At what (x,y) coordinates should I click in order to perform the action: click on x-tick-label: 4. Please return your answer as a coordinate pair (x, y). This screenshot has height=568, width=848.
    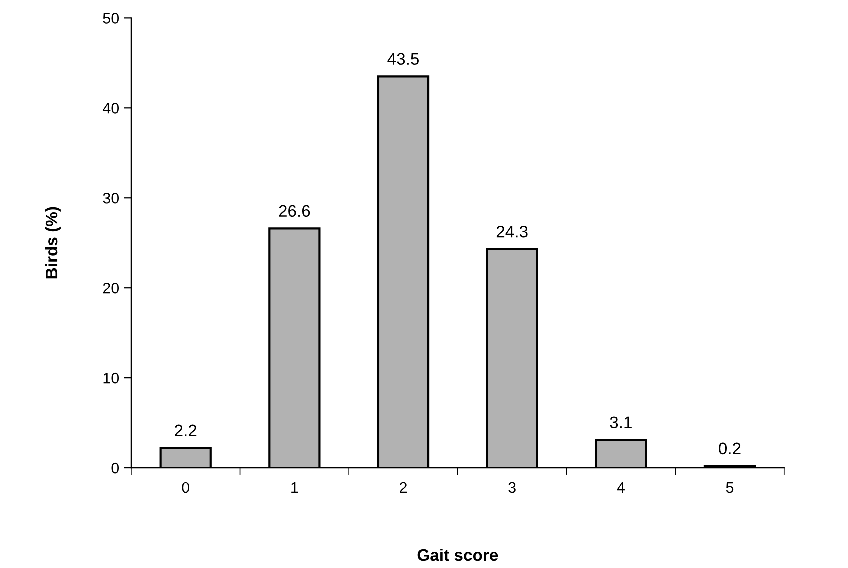
    Looking at the image, I should click on (621, 487).